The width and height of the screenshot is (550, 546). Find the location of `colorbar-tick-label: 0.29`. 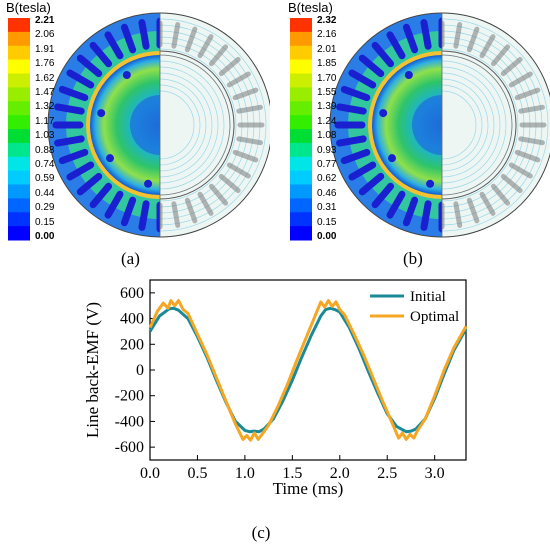

colorbar-tick-label: 0.29 is located at coordinates (45, 208).